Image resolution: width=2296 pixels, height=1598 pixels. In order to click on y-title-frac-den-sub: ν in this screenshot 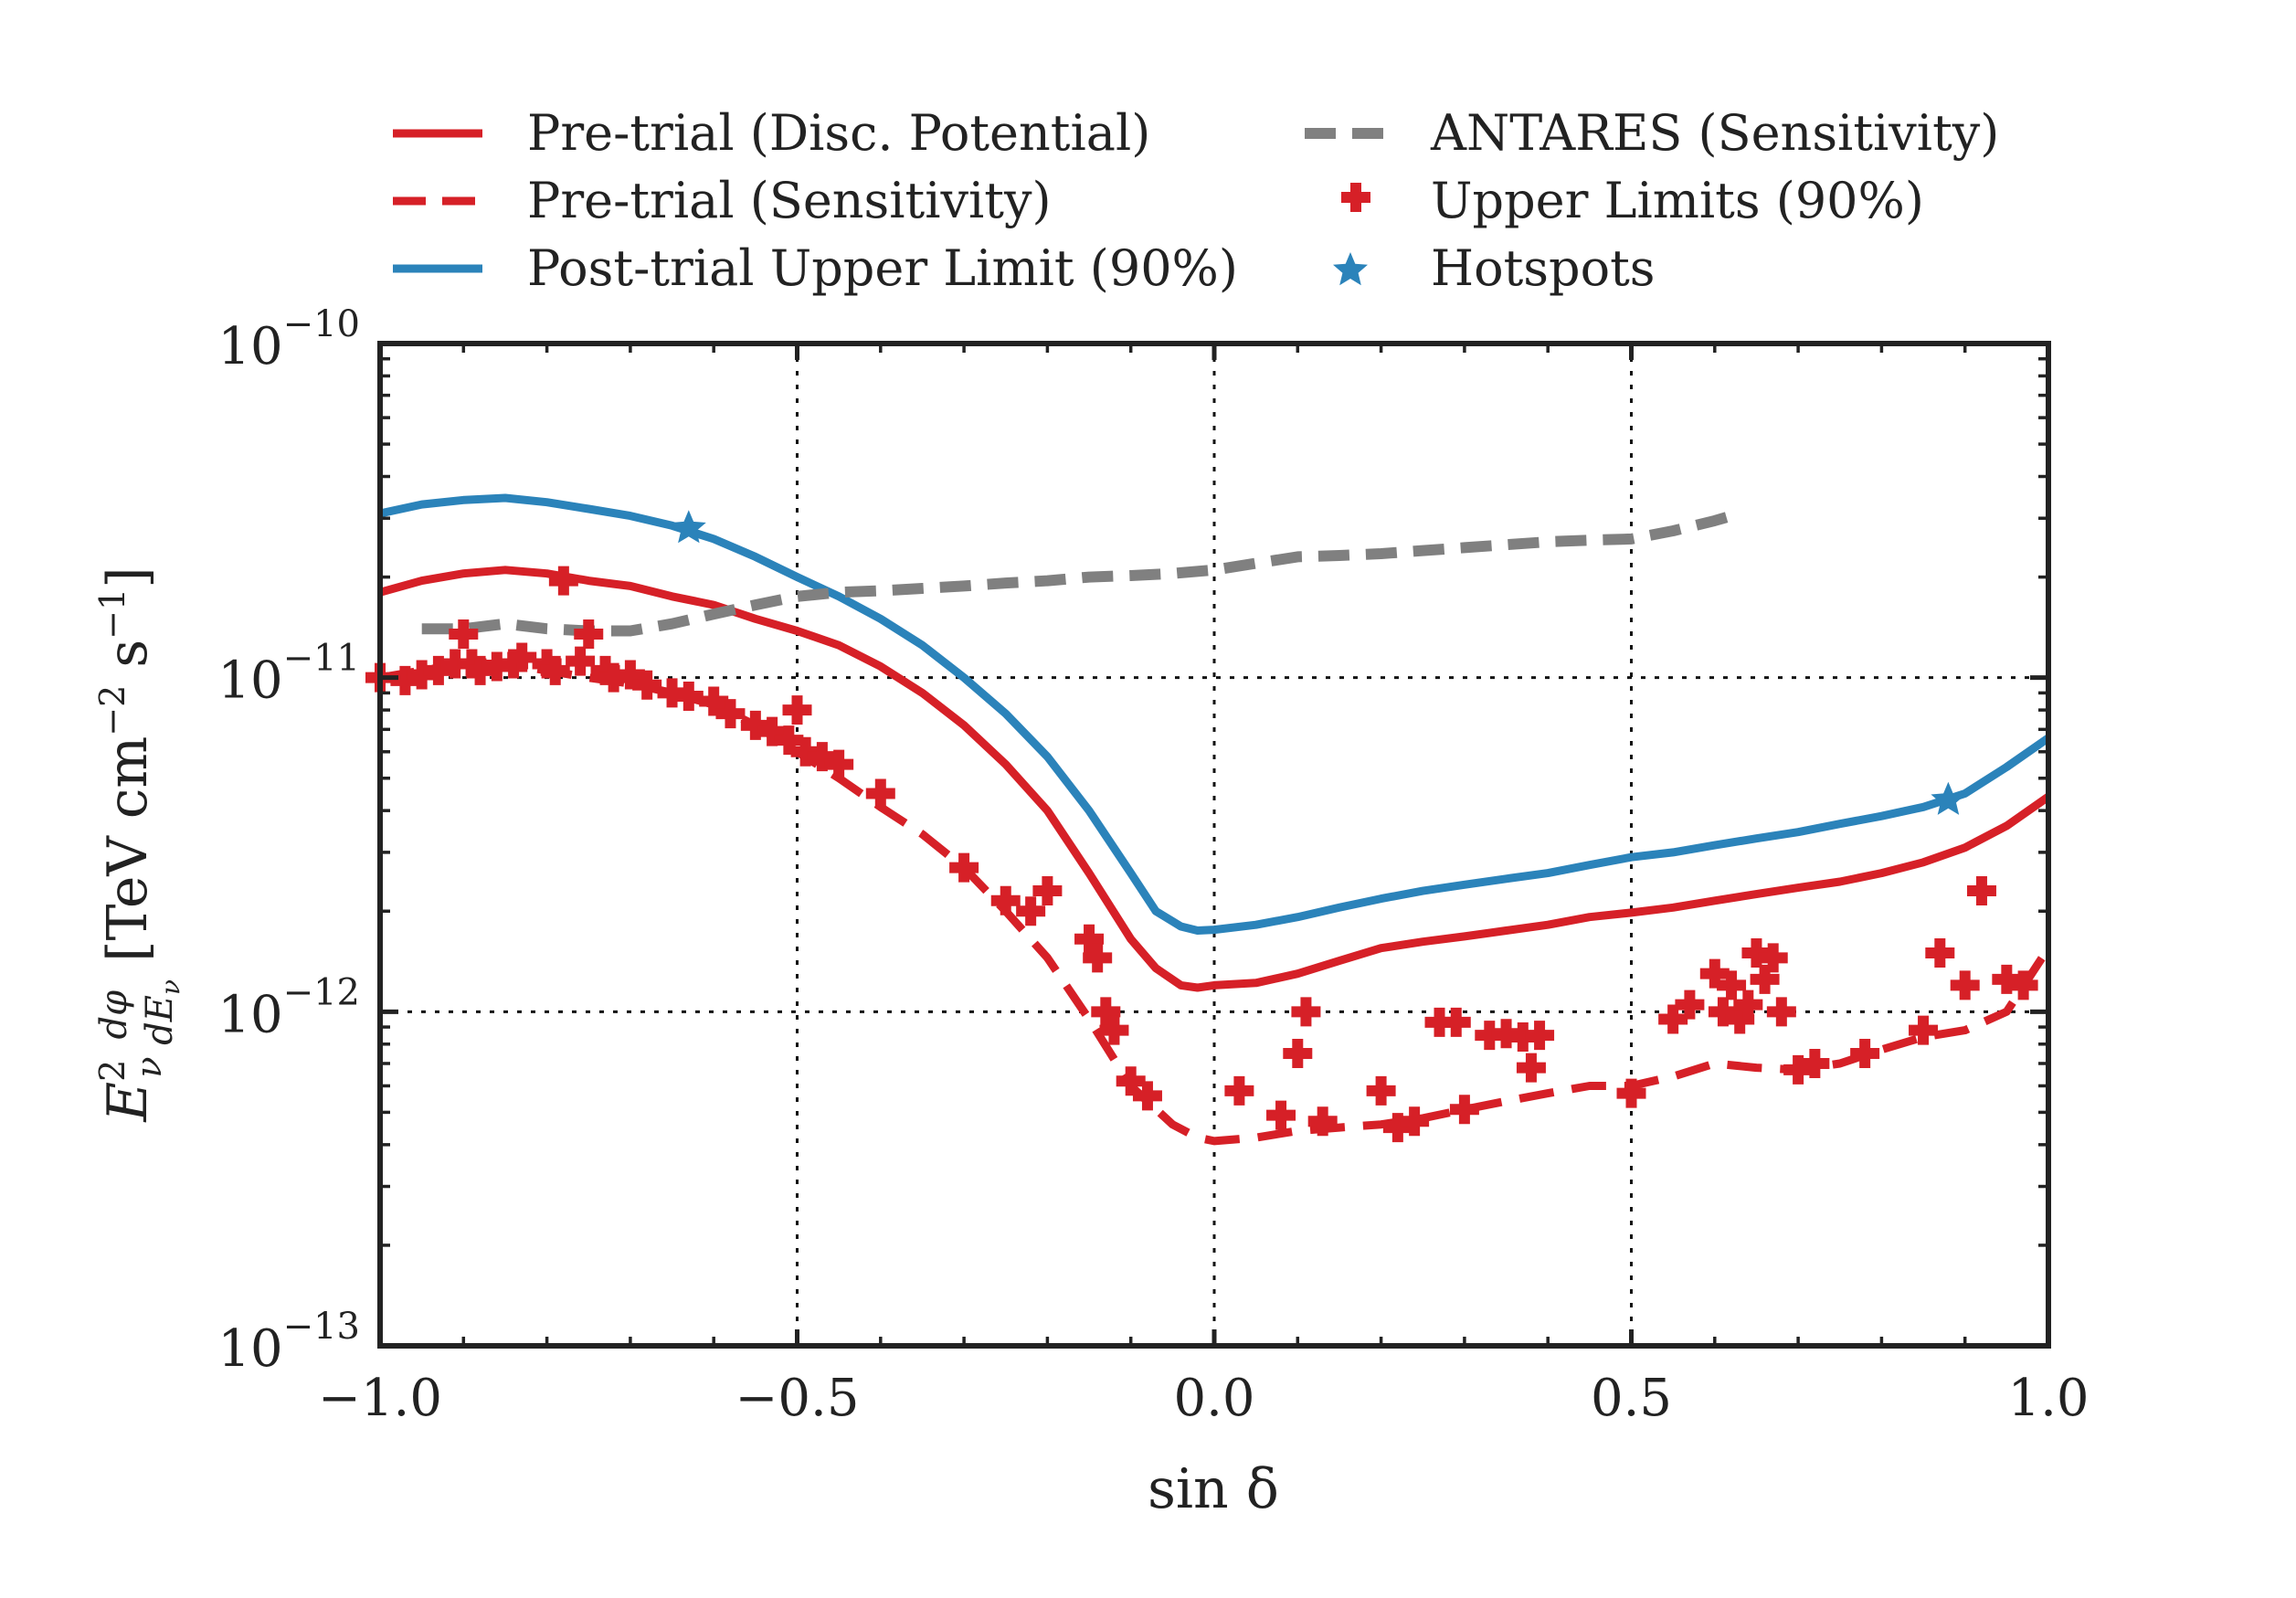, I will do `click(170, 987)`.